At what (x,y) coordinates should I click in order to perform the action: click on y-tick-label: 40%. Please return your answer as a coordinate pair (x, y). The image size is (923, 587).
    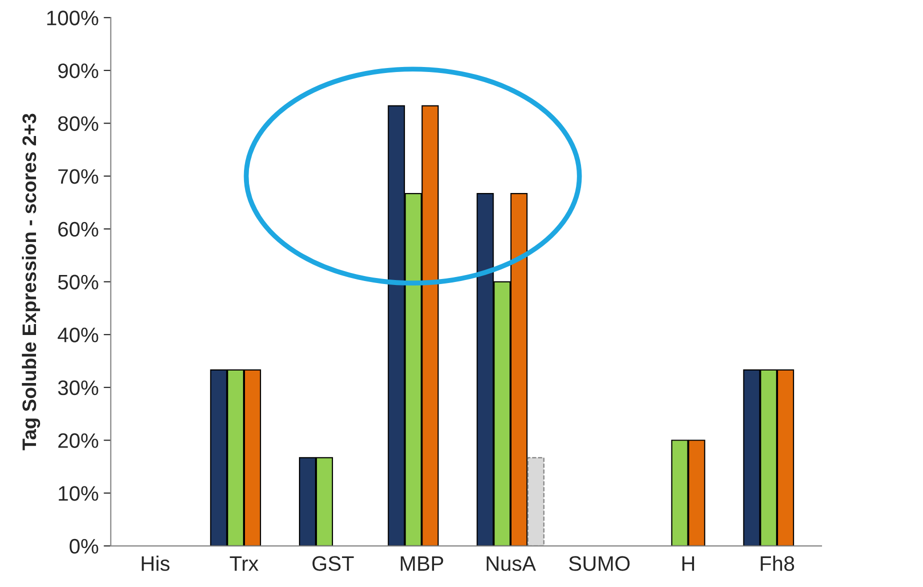
    Looking at the image, I should click on (78, 335).